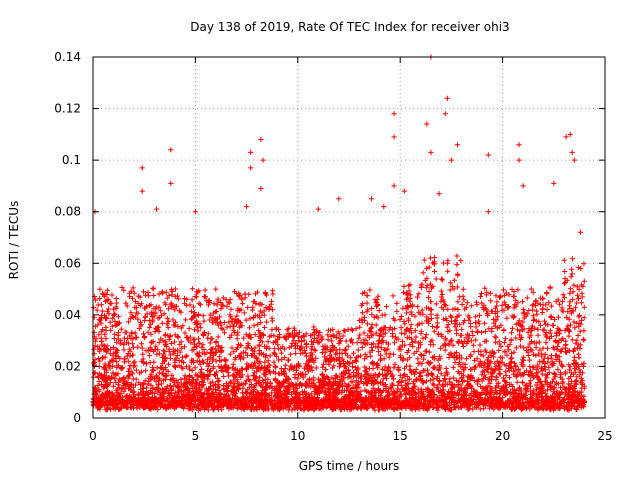 This screenshot has width=640, height=480. Describe the element at coordinates (67, 57) in the screenshot. I see `y-tick-label: 0.14` at that location.